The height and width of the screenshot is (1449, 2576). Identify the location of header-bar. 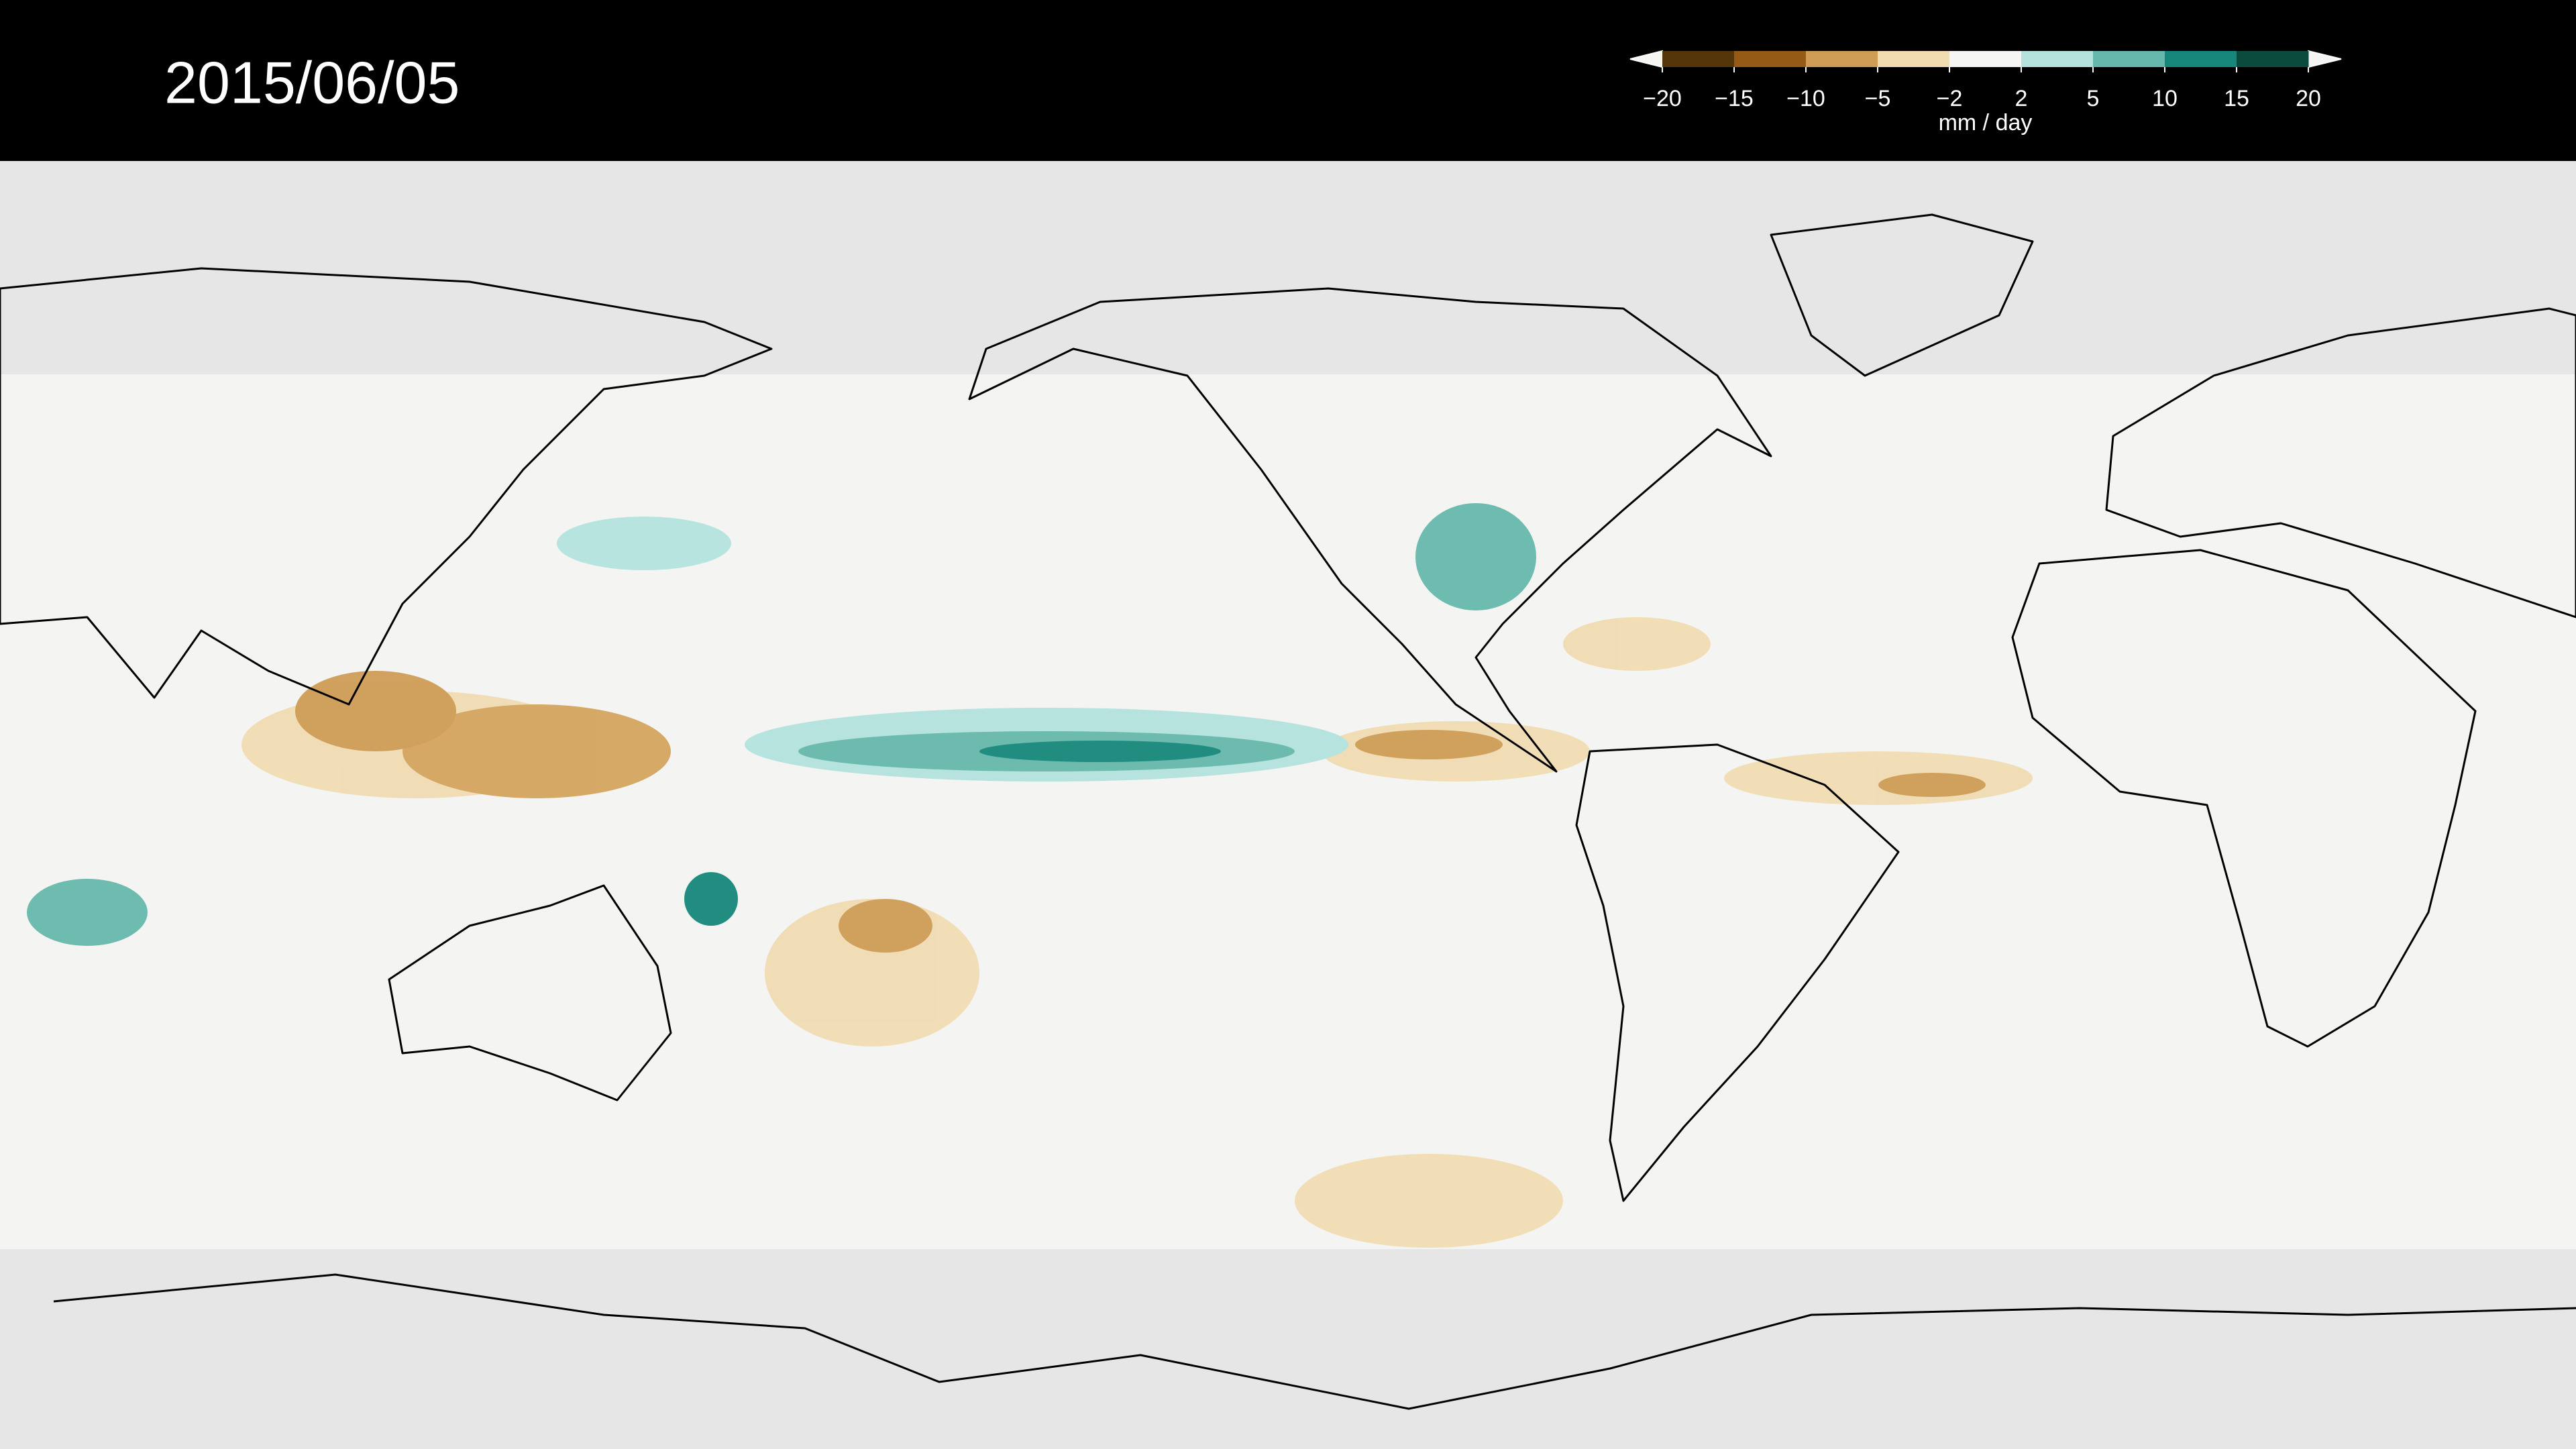
(1288, 80).